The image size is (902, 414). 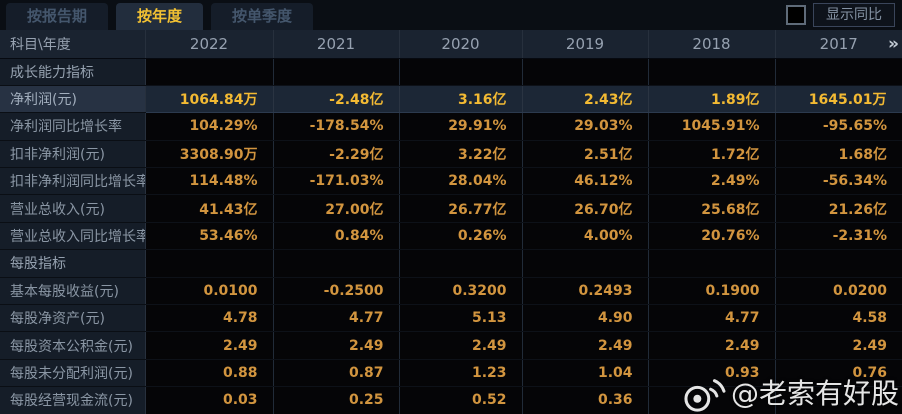 I want to click on row-label: 净利润同比增长率, so click(x=73, y=126).